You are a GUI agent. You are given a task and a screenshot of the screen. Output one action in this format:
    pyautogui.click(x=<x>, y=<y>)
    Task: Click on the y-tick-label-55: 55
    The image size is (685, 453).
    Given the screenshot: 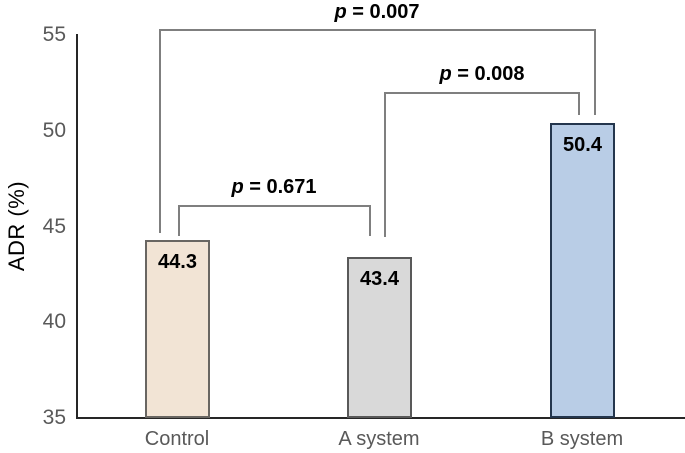 What is the action you would take?
    pyautogui.click(x=54, y=34)
    